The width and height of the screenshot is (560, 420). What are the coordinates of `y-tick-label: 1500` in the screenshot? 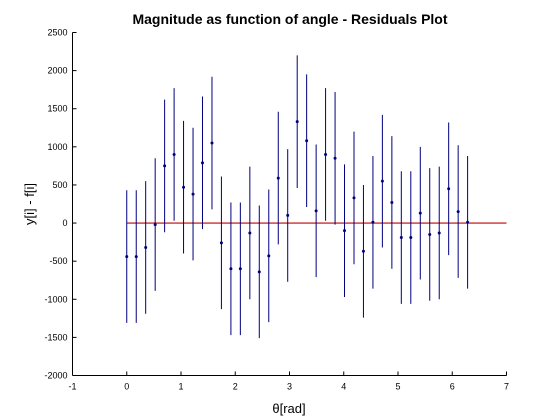 It's located at (57, 109).